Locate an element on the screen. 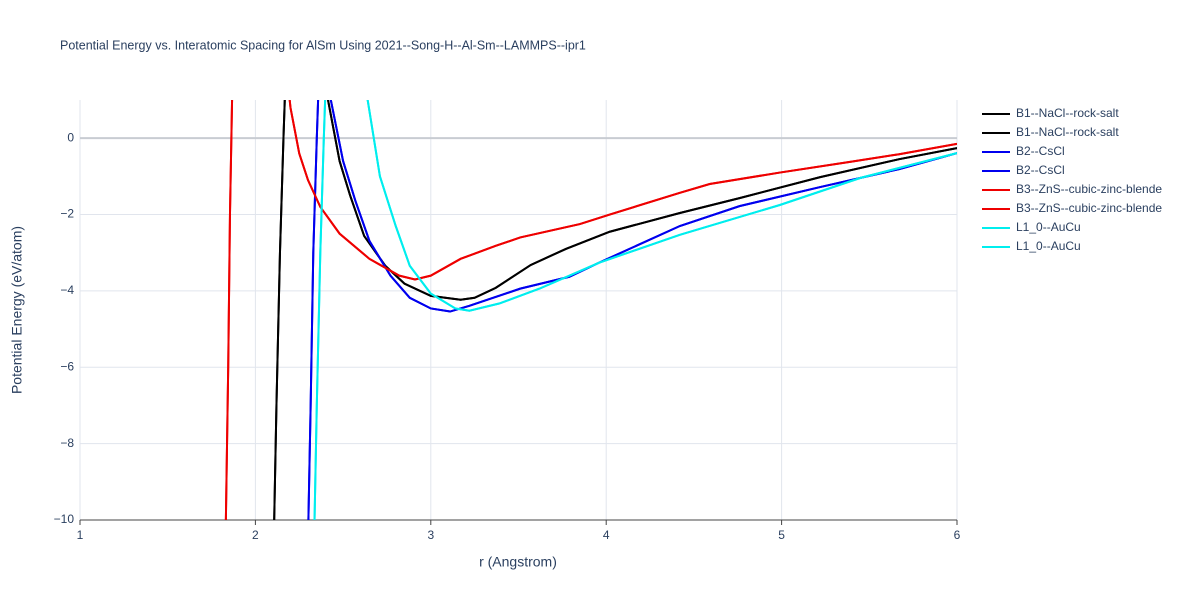 This screenshot has width=1200, height=600. x-tick-label: 2 is located at coordinates (255, 535).